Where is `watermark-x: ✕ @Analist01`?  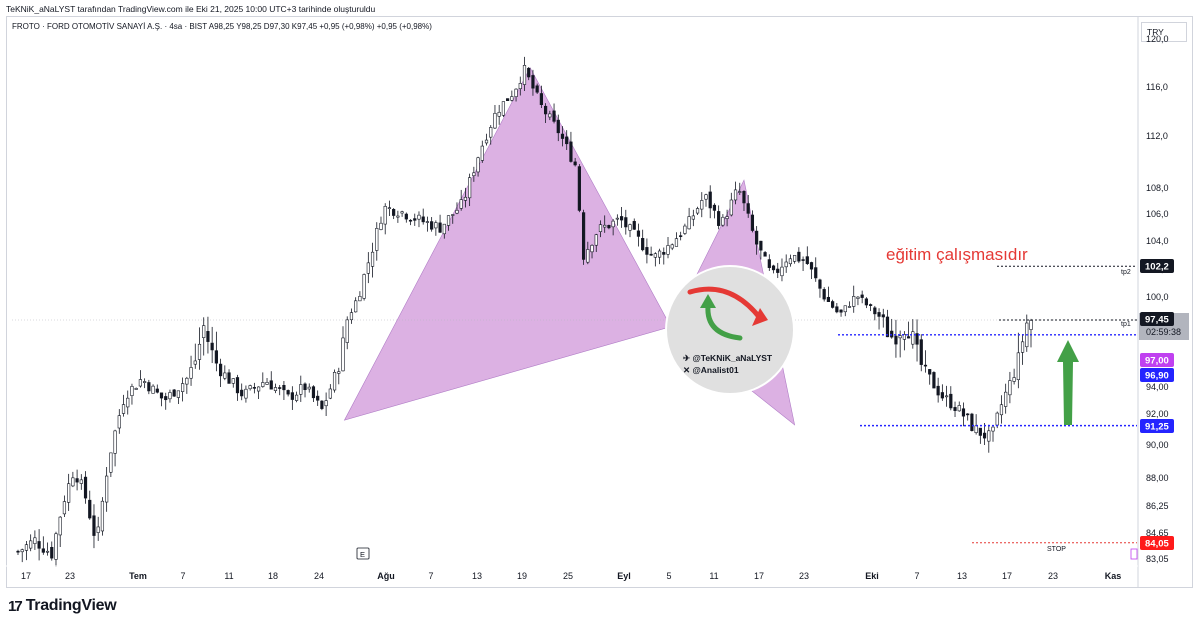 watermark-x: ✕ @Analist01 is located at coordinates (711, 370).